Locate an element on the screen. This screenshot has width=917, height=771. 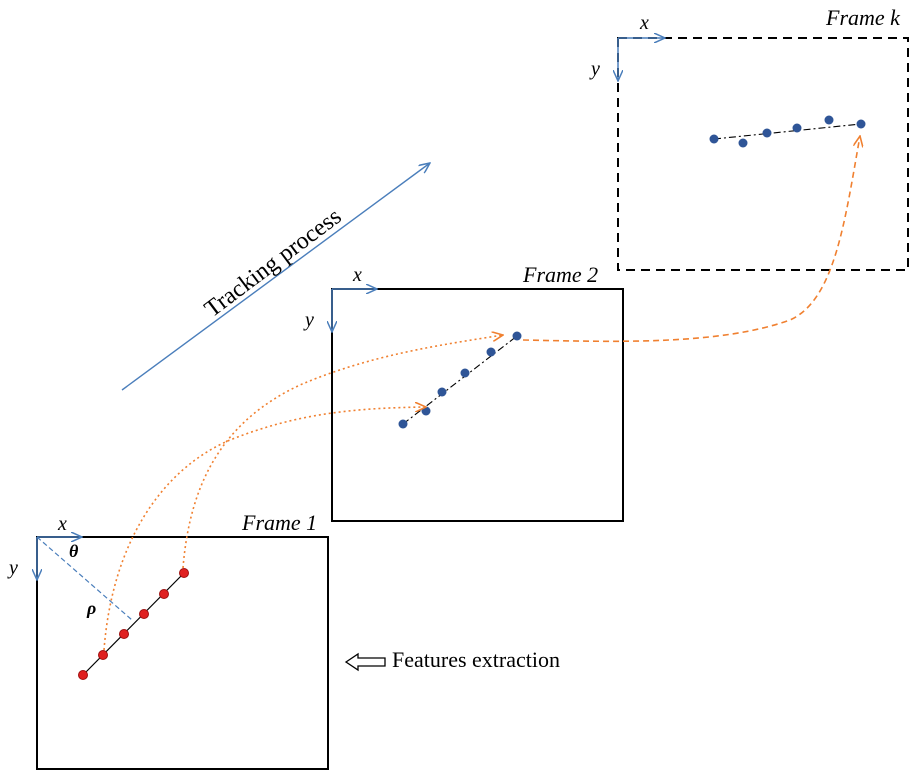
frame-2-tracked-points is located at coordinates (460, 380).